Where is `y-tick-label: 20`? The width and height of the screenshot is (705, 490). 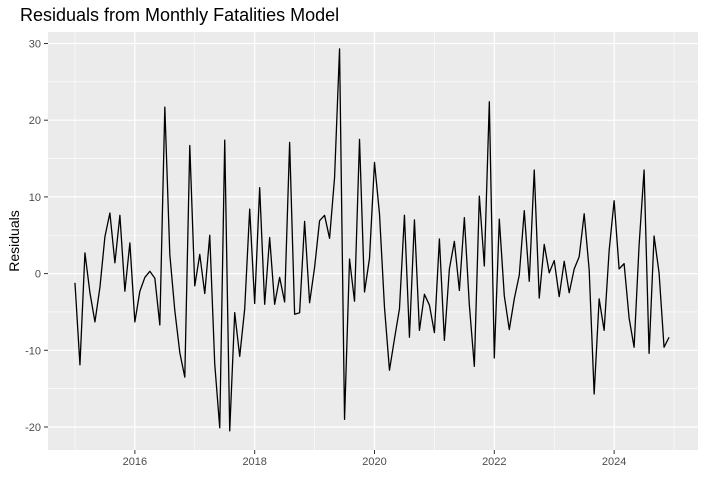
y-tick-label: 20 is located at coordinates (35, 121).